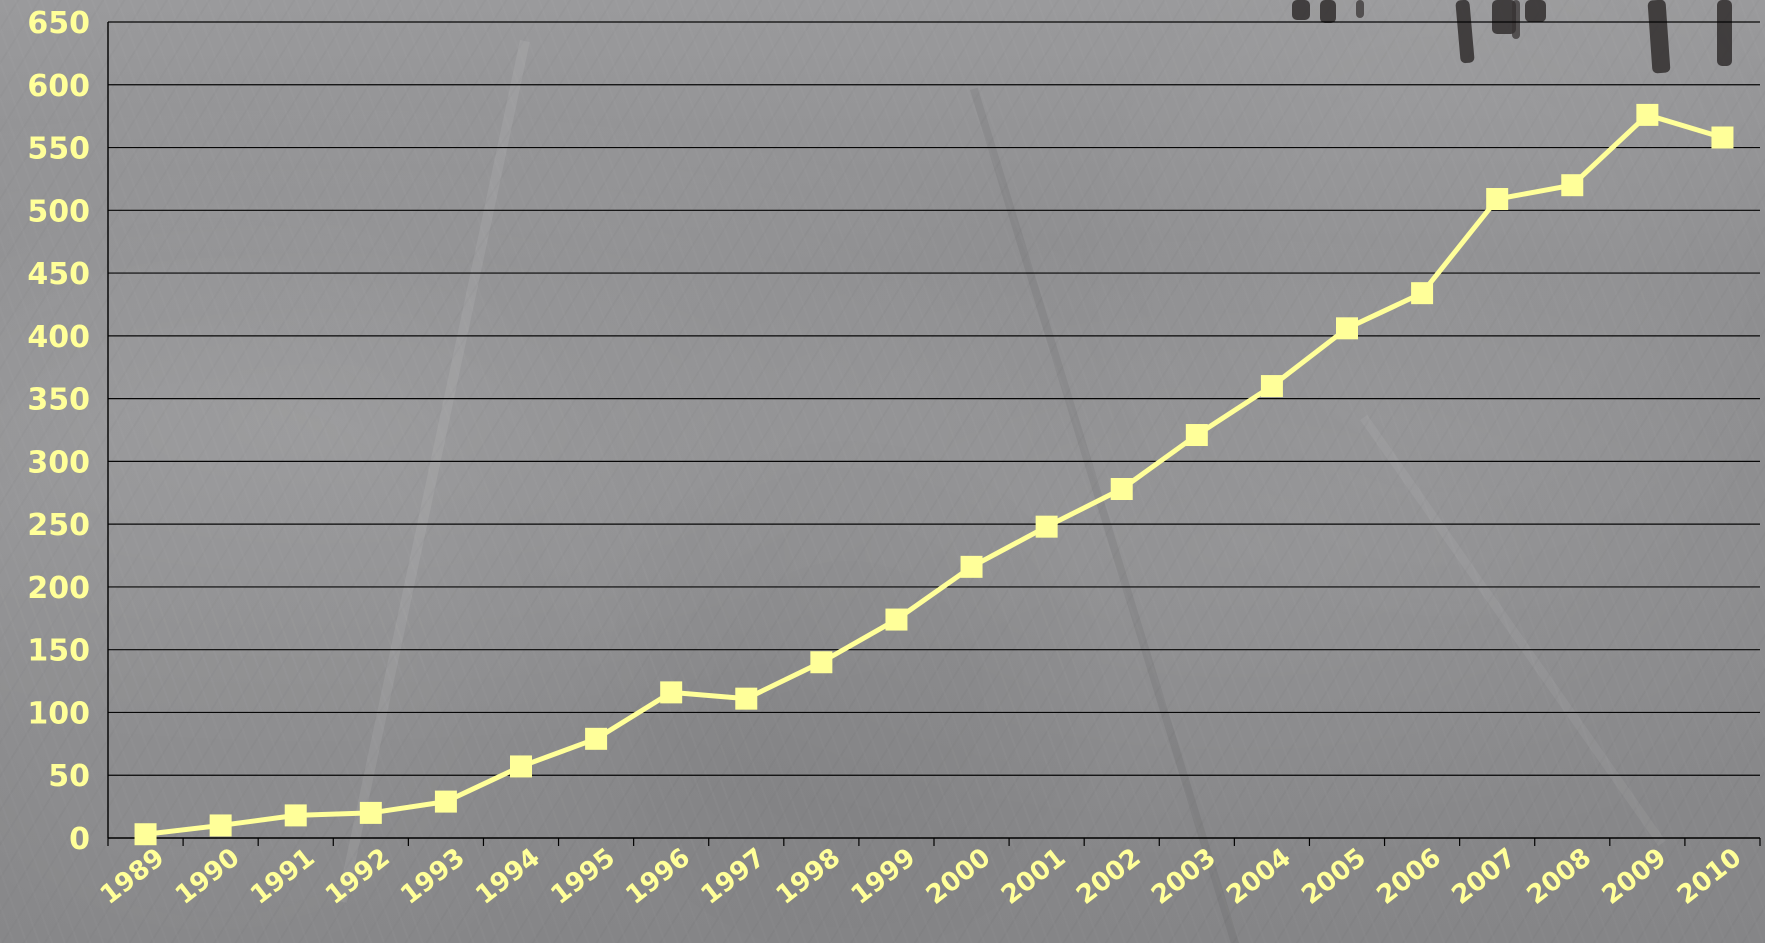 Image resolution: width=1765 pixels, height=943 pixels. What do you see at coordinates (583, 877) in the screenshot?
I see `x-axis-tick-label: 1995` at bounding box center [583, 877].